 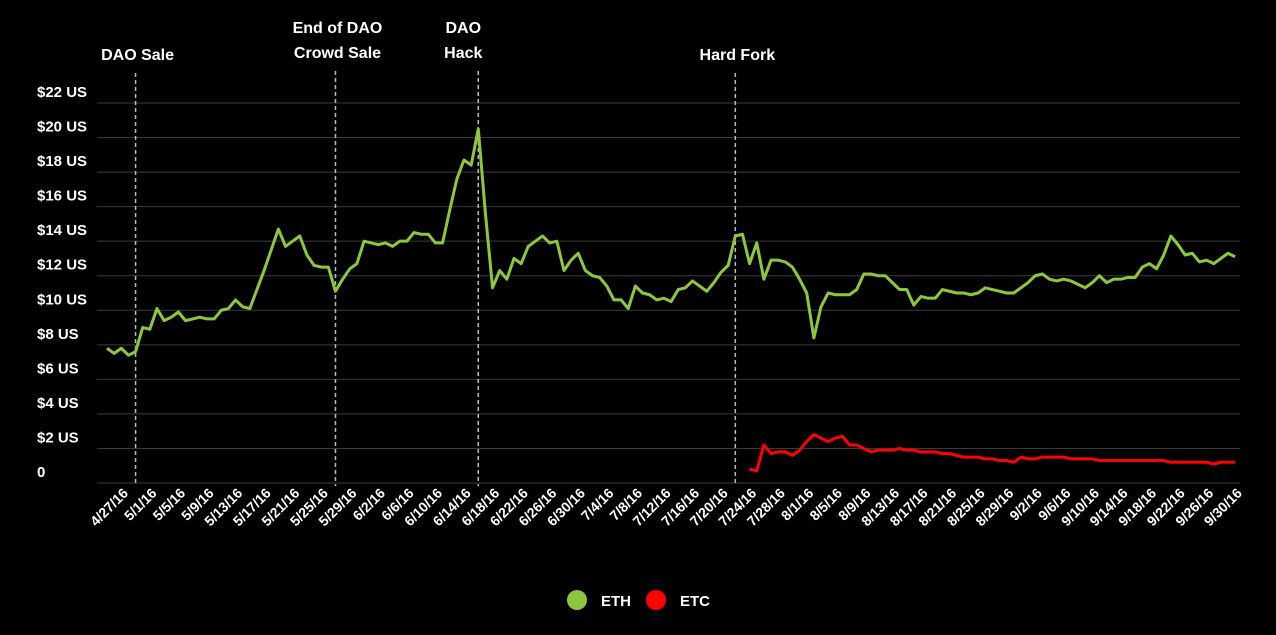 I want to click on annotation-label: End of DAO, so click(x=338, y=28).